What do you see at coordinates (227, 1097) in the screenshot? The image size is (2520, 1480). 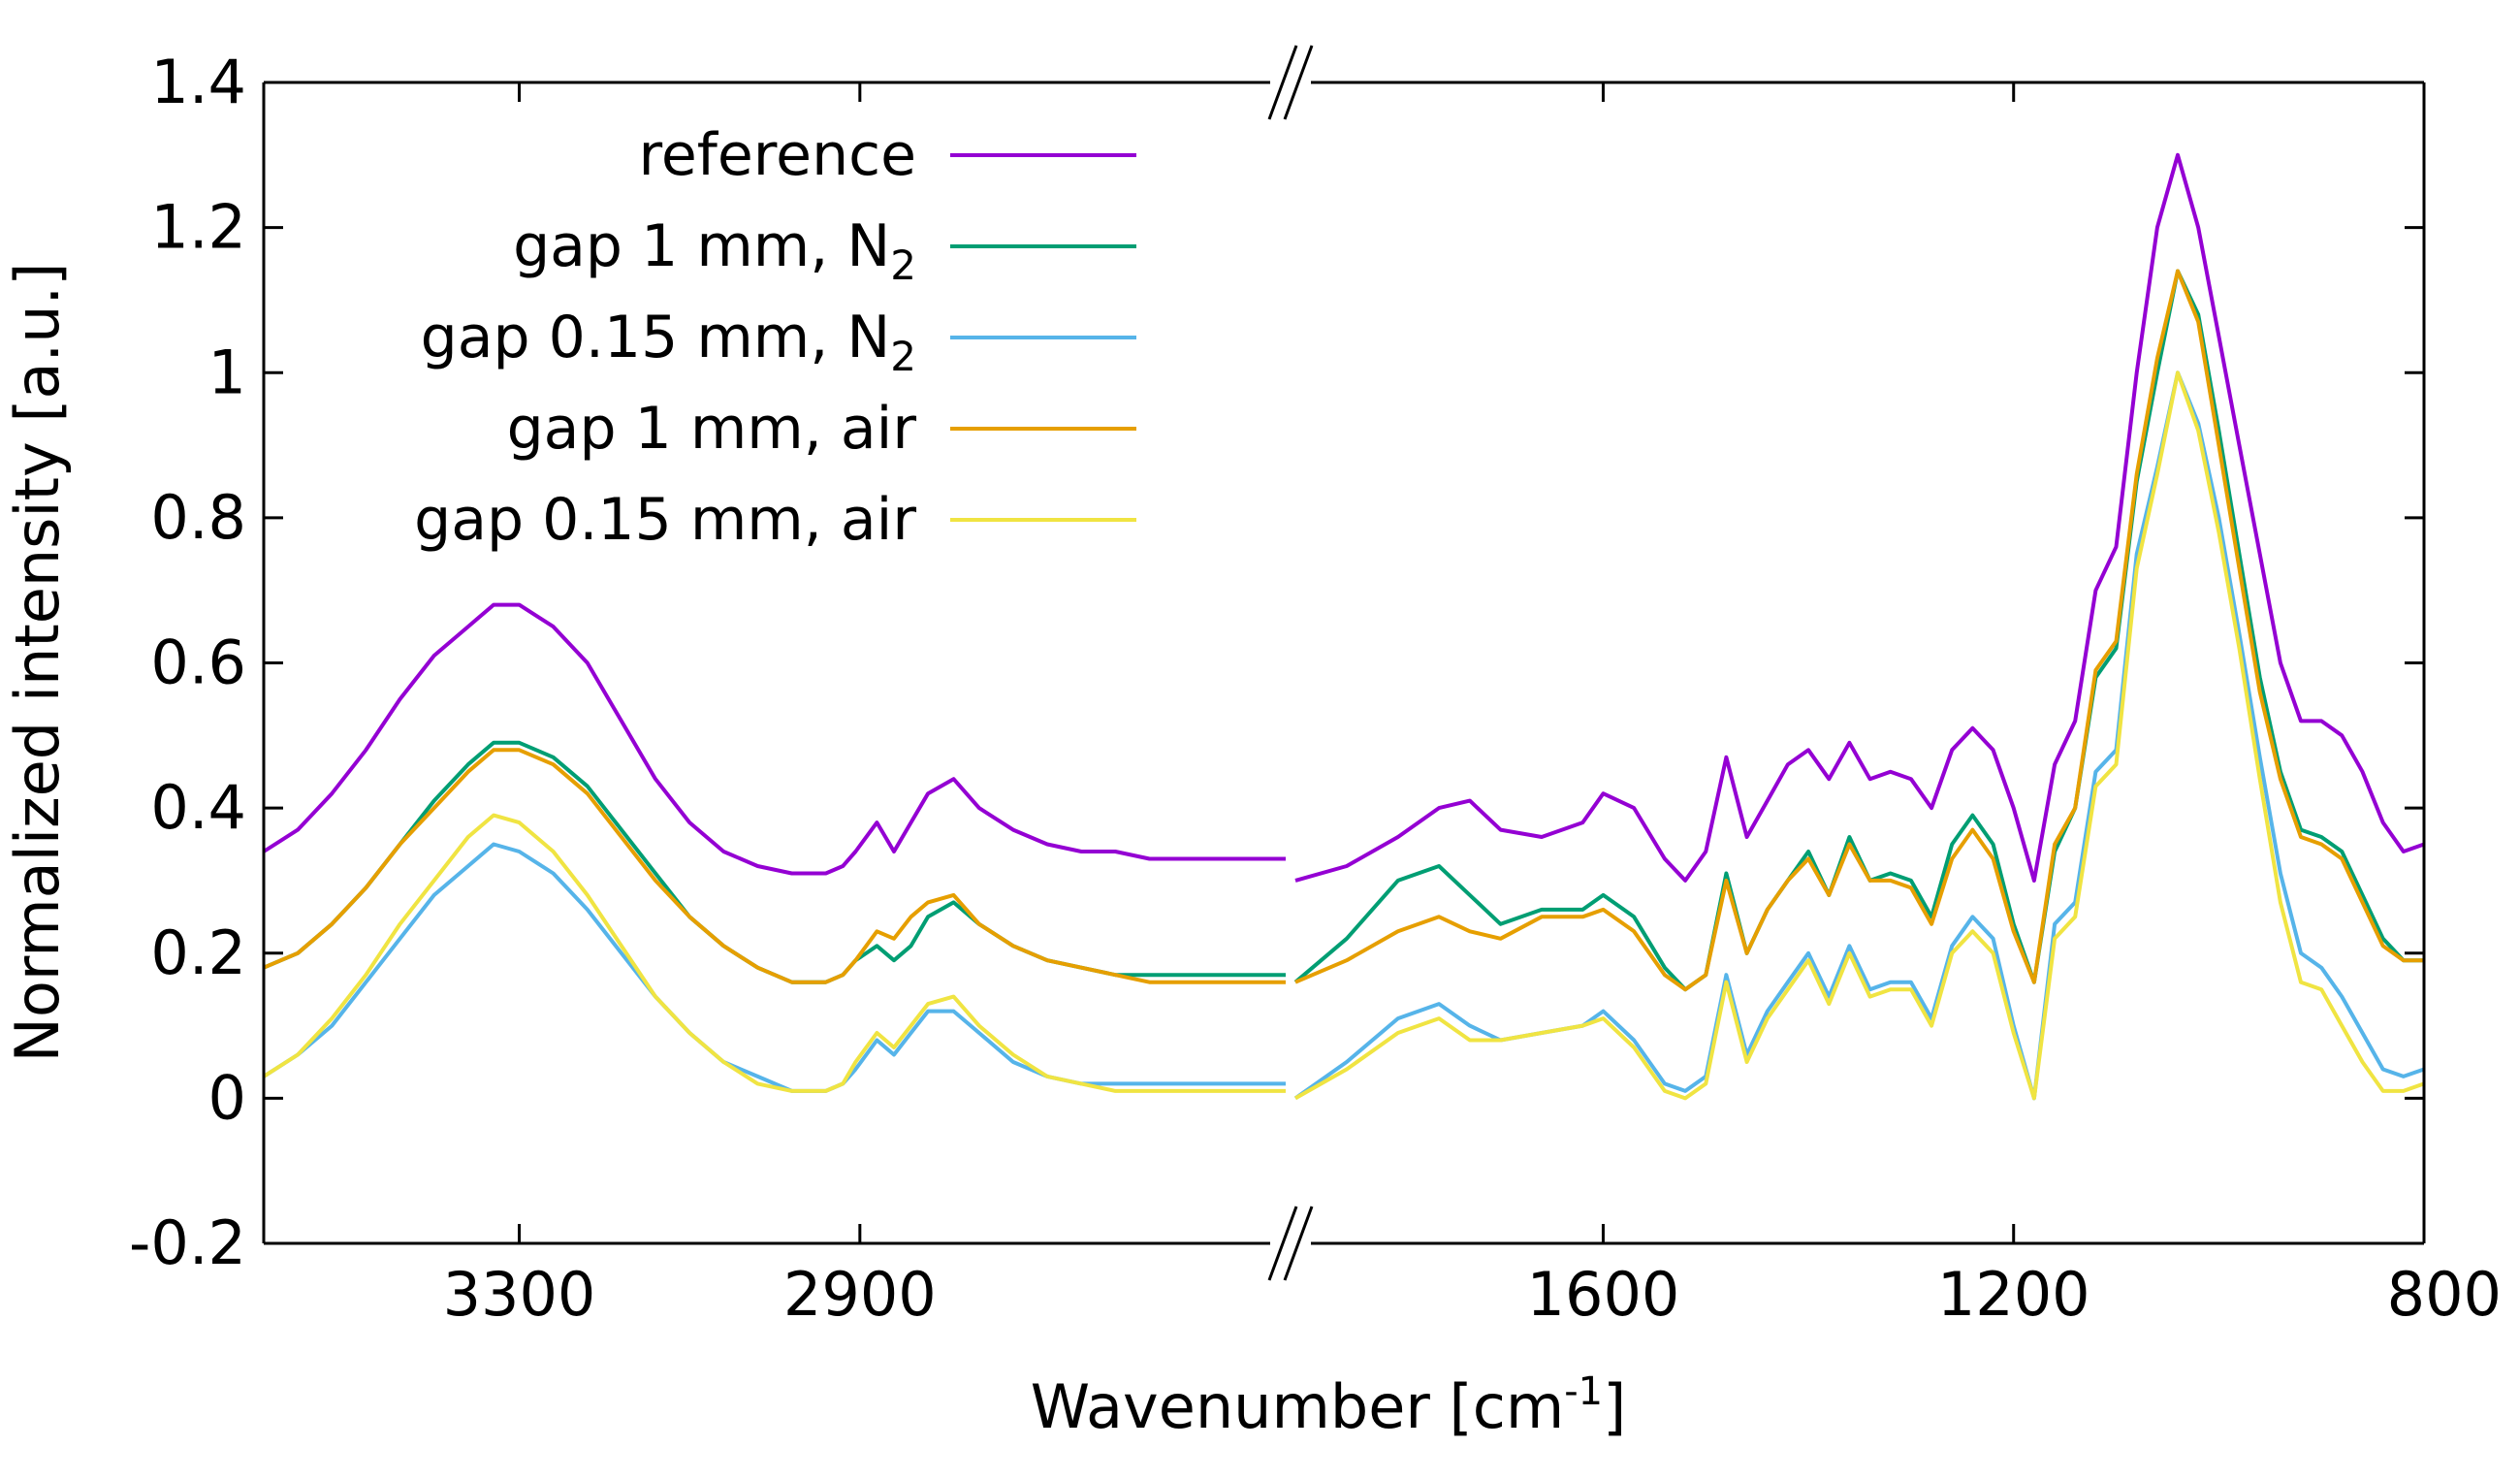 I see `y-tick-label: 0` at bounding box center [227, 1097].